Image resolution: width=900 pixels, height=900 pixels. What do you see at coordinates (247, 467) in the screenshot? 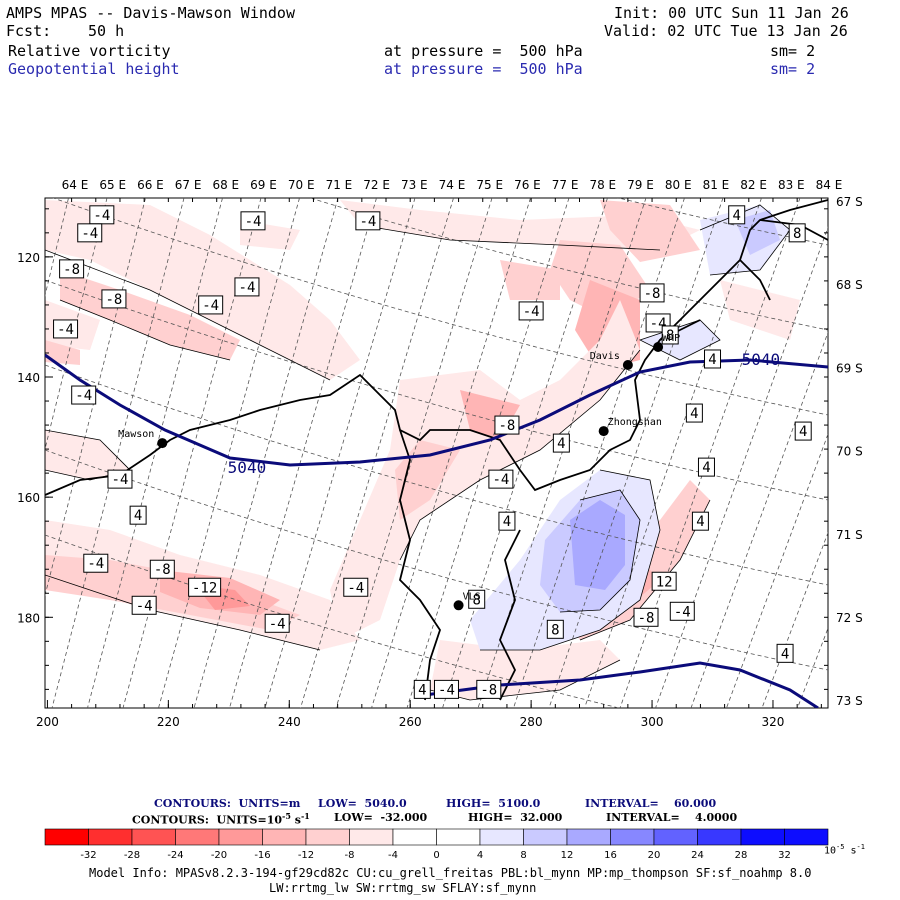
I see `height-contour-label: 5040` at bounding box center [247, 467].